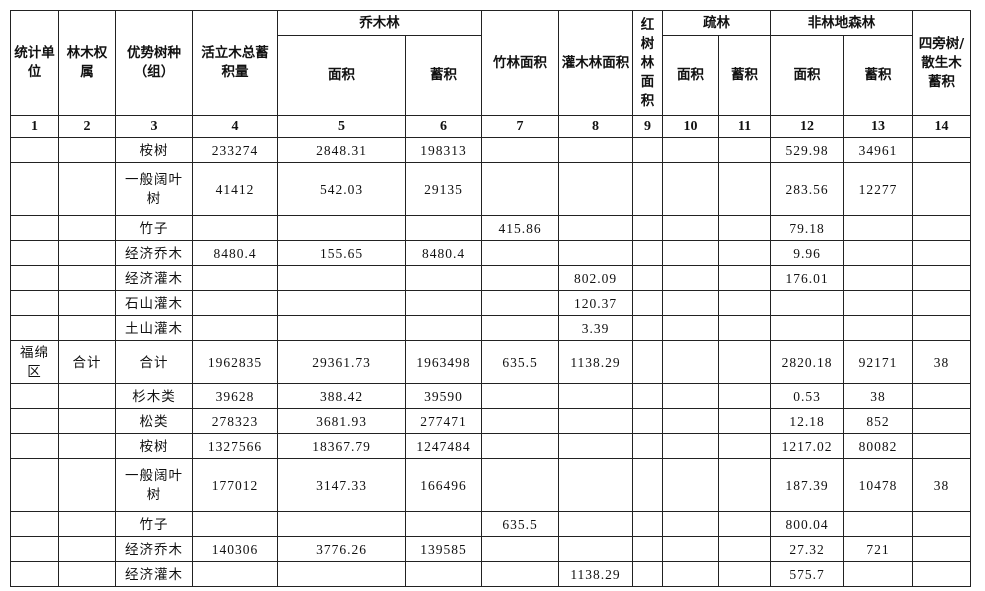  I want to click on table-cell: 155.65, so click(341, 253).